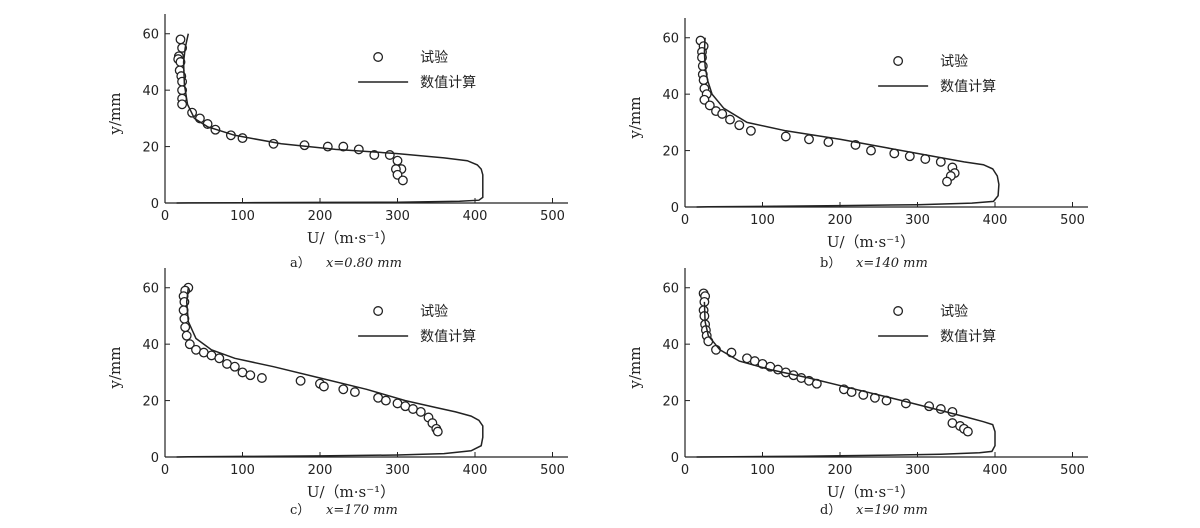 This screenshot has width=1200, height=528. Describe the element at coordinates (892, 510) in the screenshot. I see `panel-caption-value: x=190 mm` at that location.